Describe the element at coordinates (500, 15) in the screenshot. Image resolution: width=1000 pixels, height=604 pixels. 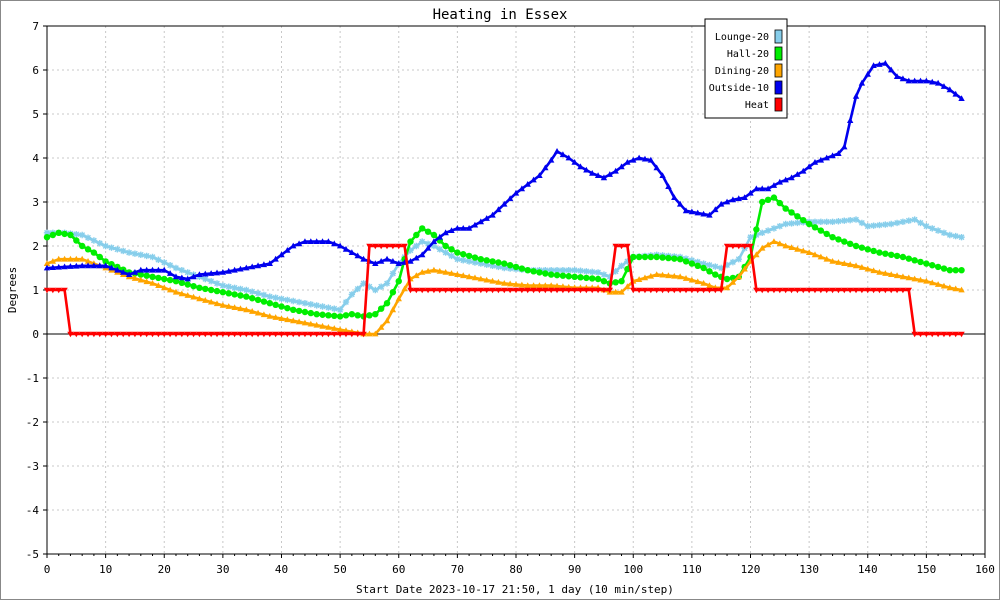
I see `chart-title: Heating in Essex` at that location.